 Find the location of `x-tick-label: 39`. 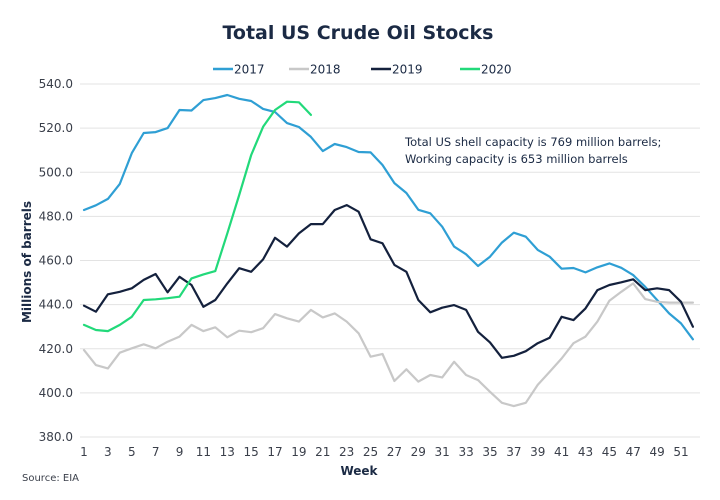

x-tick-label: 39 is located at coordinates (537, 452).